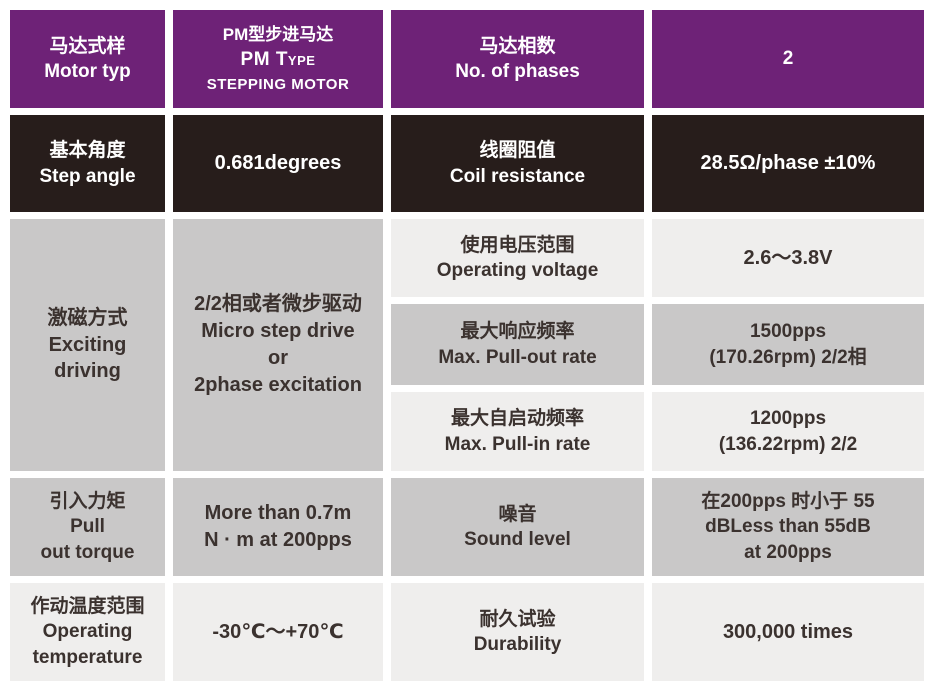  What do you see at coordinates (517, 344) in the screenshot?
I see `max-pull-out-rate-label-cell: 最大响应频率 Max. Pull-out rate` at bounding box center [517, 344].